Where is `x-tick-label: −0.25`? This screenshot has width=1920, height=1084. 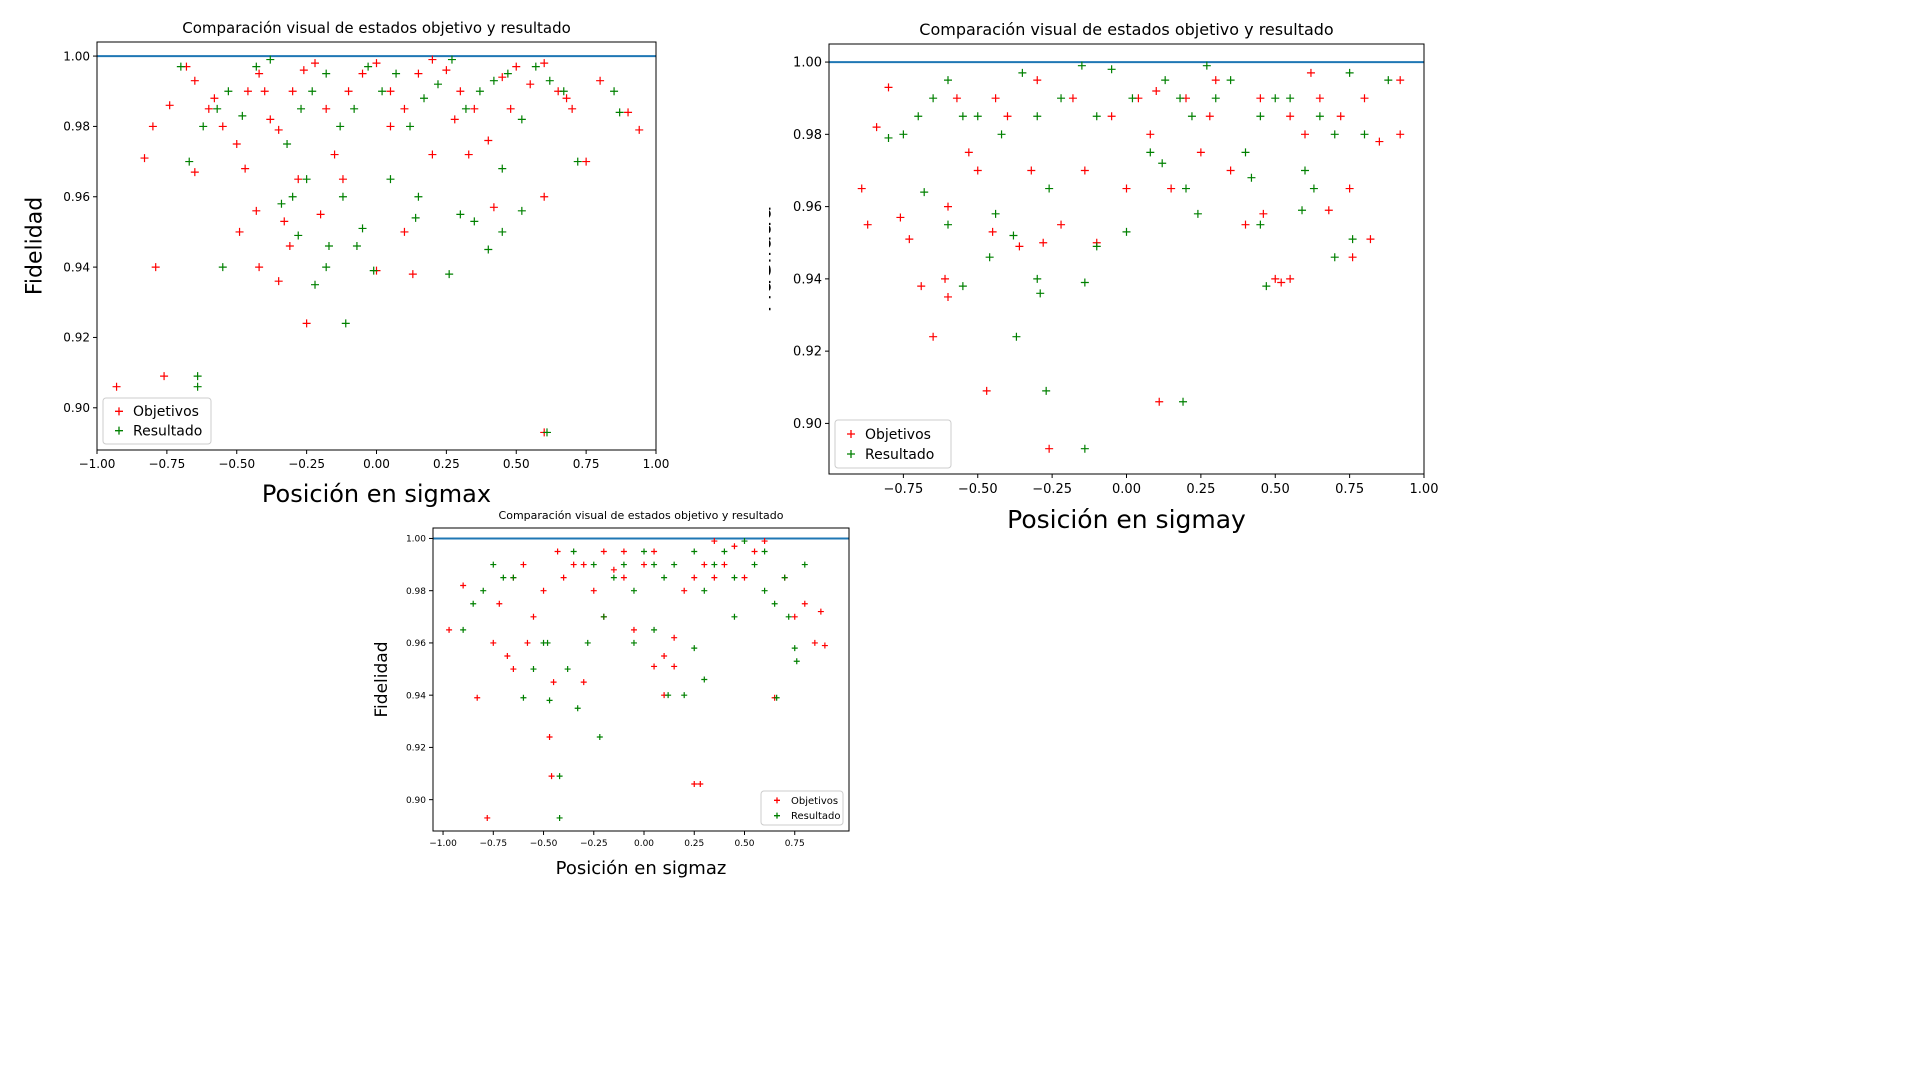 x-tick-label: −0.25 is located at coordinates (306, 464).